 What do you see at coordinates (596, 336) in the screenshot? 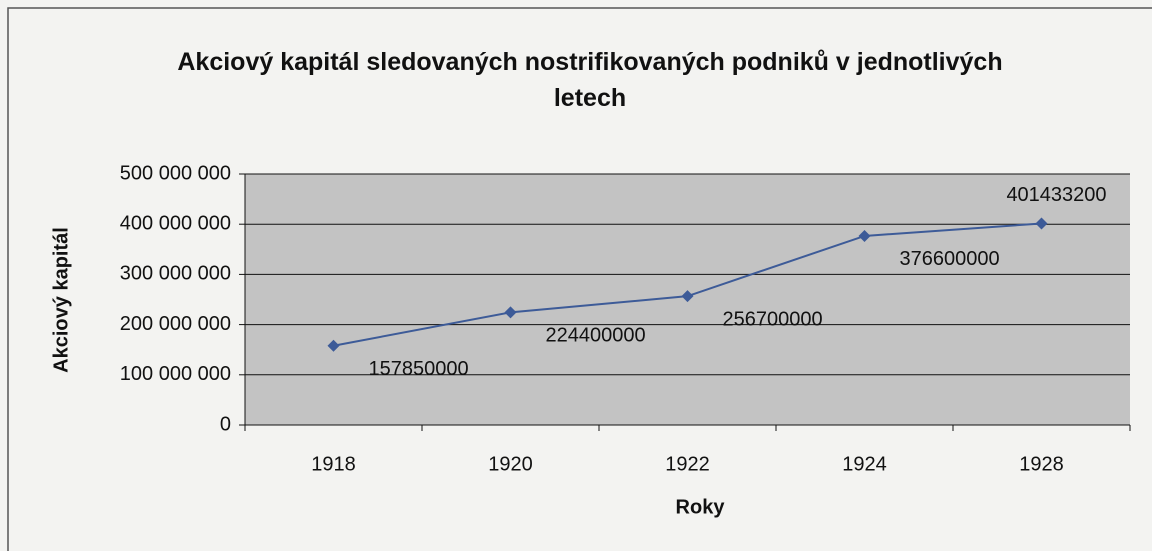
I see `data-label: 224400000` at bounding box center [596, 336].